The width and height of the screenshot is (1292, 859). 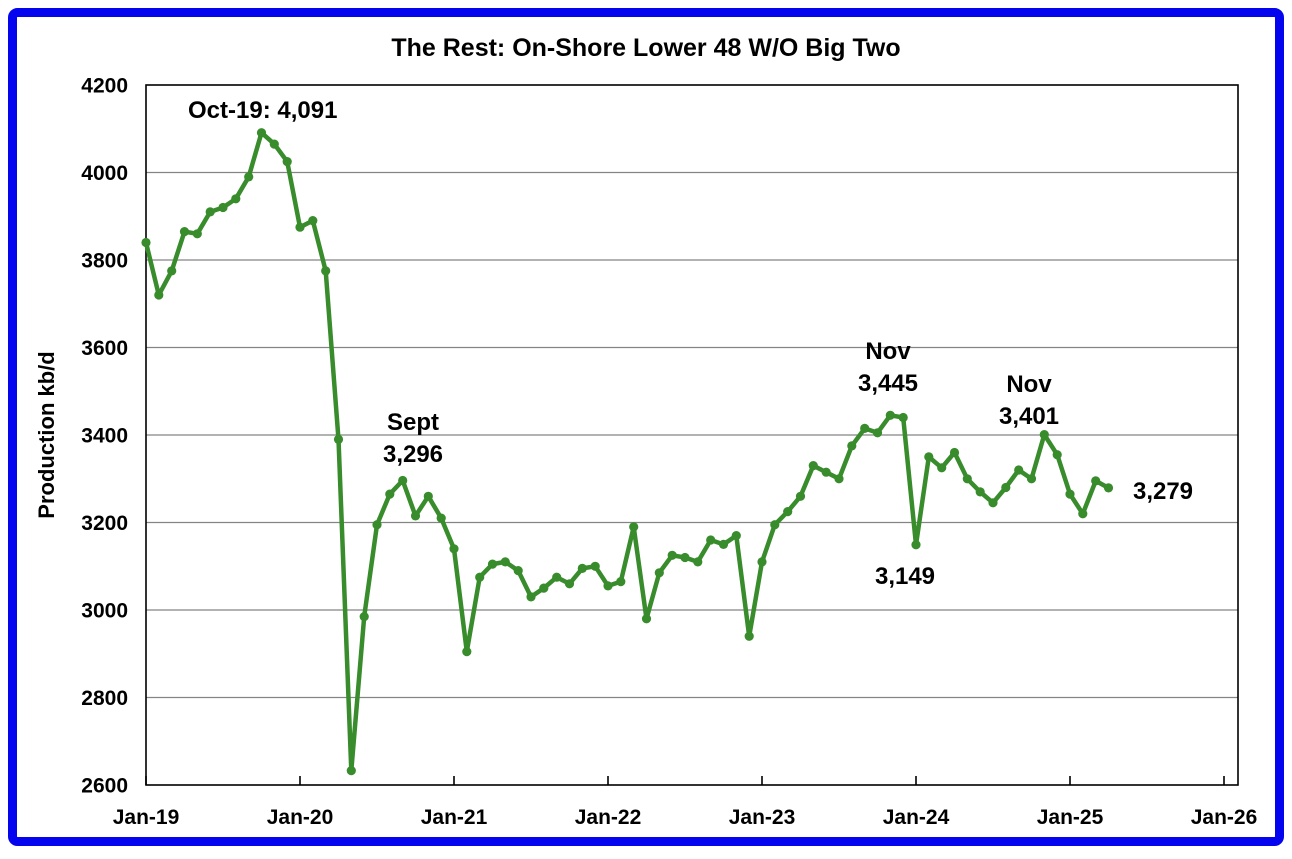 What do you see at coordinates (1070, 817) in the screenshot?
I see `x-tick-label: Jan-25` at bounding box center [1070, 817].